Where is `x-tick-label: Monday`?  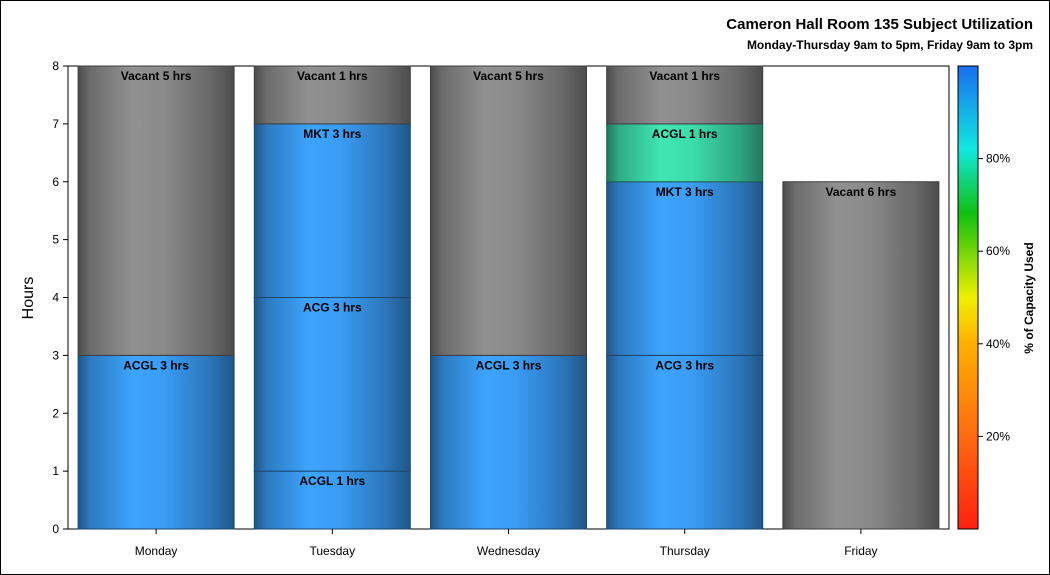
x-tick-label: Monday is located at coordinates (156, 551).